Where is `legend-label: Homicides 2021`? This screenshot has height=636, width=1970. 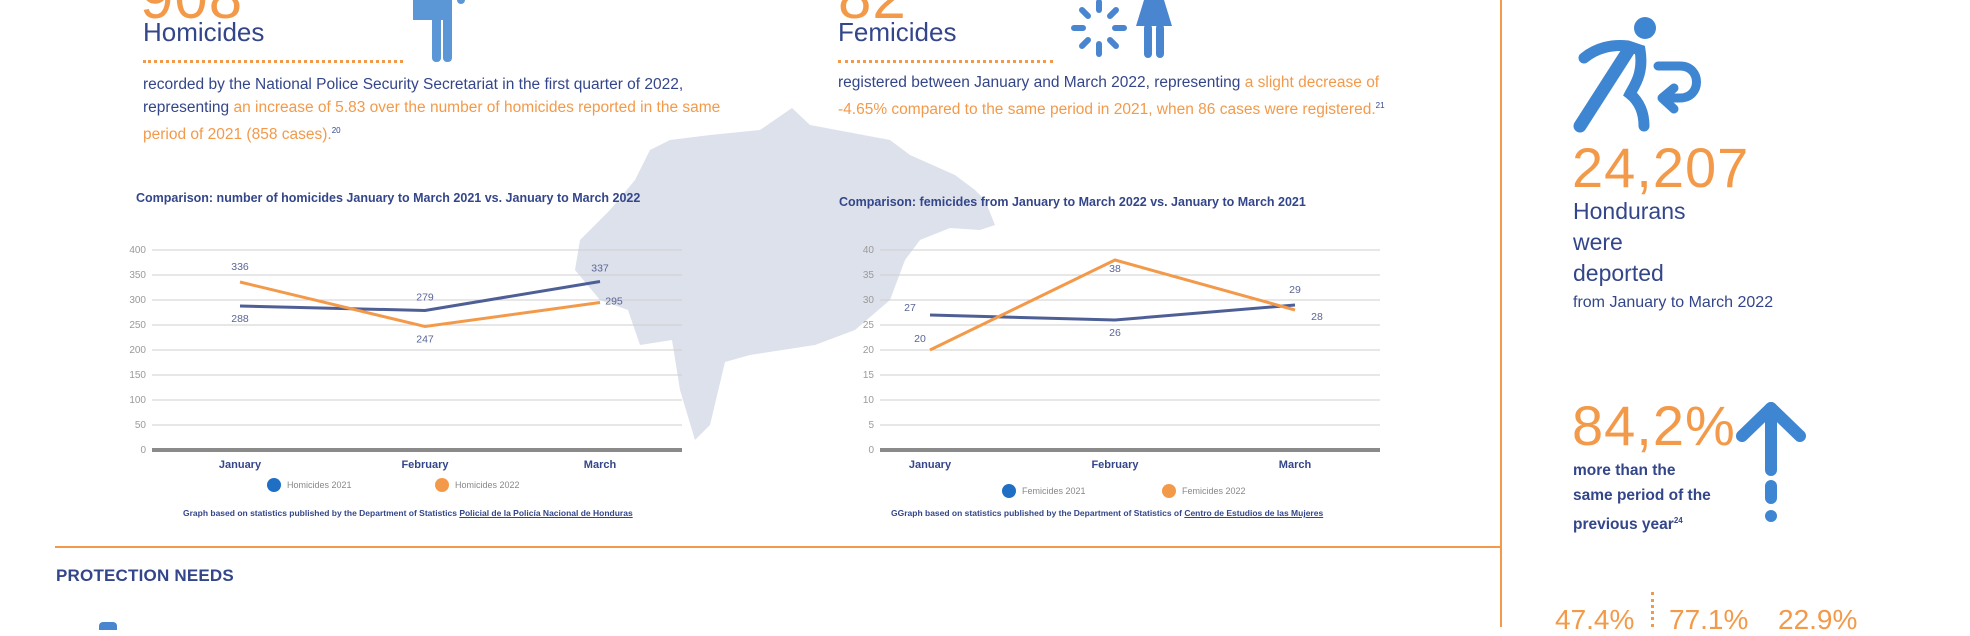
legend-label: Homicides 2021 is located at coordinates (319, 485).